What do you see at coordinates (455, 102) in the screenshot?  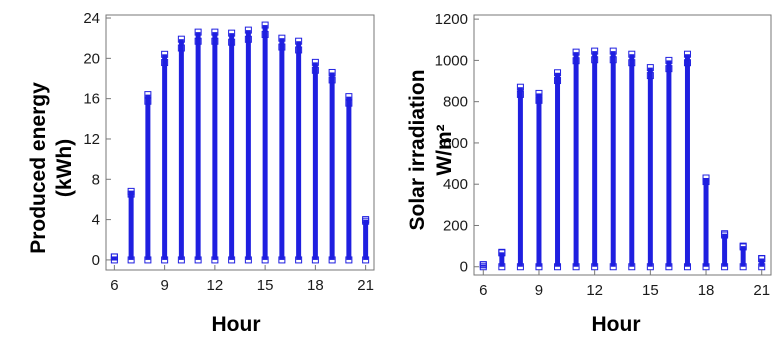 I see `y-tick-label: 800` at bounding box center [455, 102].